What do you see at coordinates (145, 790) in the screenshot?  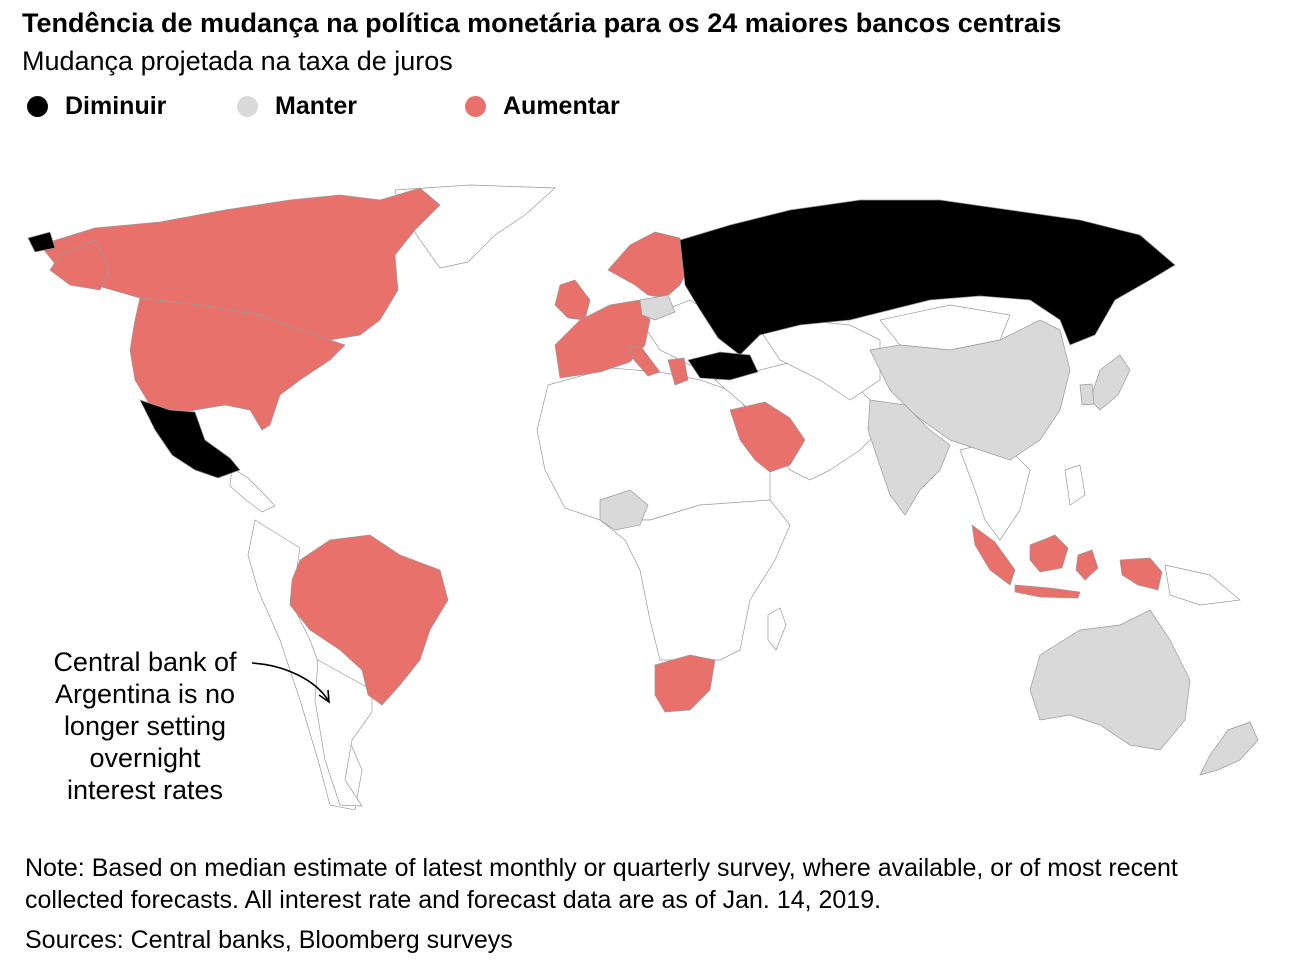 I see `annotation-line-5: interest rates` at bounding box center [145, 790].